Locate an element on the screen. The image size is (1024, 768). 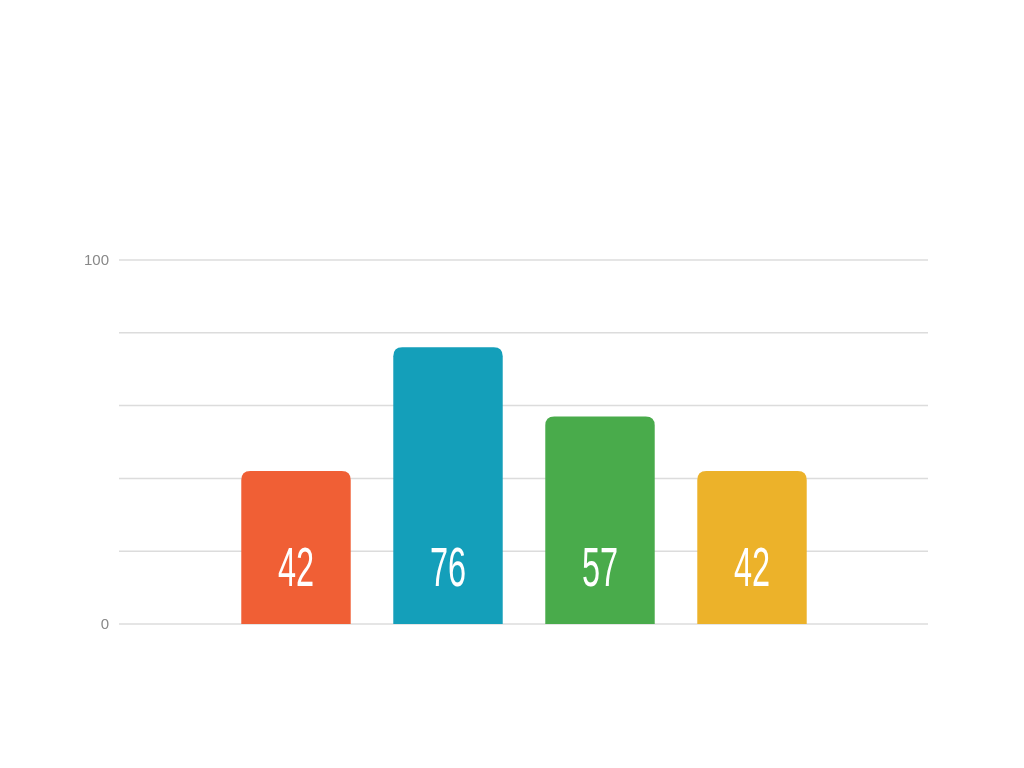
data-label: 57 is located at coordinates (600, 567).